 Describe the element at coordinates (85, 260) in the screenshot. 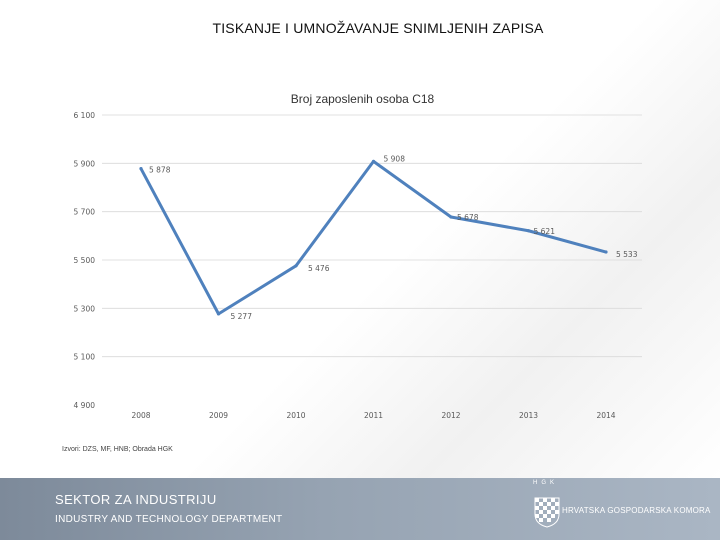

I see `y-tick-label: 5 500` at that location.